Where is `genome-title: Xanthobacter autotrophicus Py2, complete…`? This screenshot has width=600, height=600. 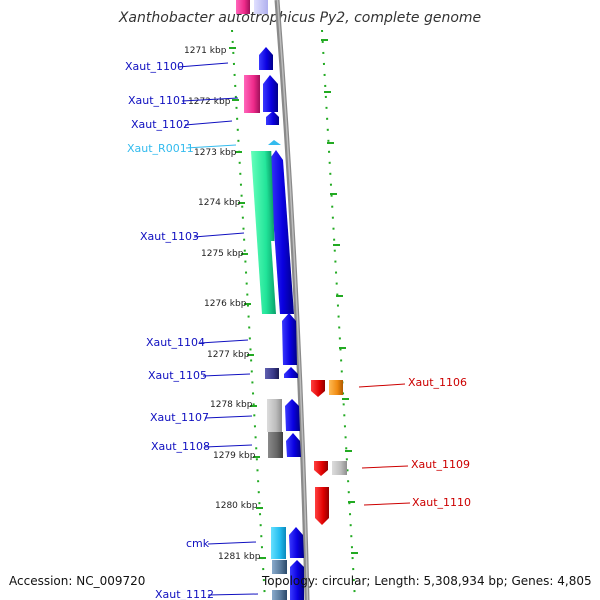 genome-title: Xanthobacter autotrophicus Py2, complete… is located at coordinates (300, 18).